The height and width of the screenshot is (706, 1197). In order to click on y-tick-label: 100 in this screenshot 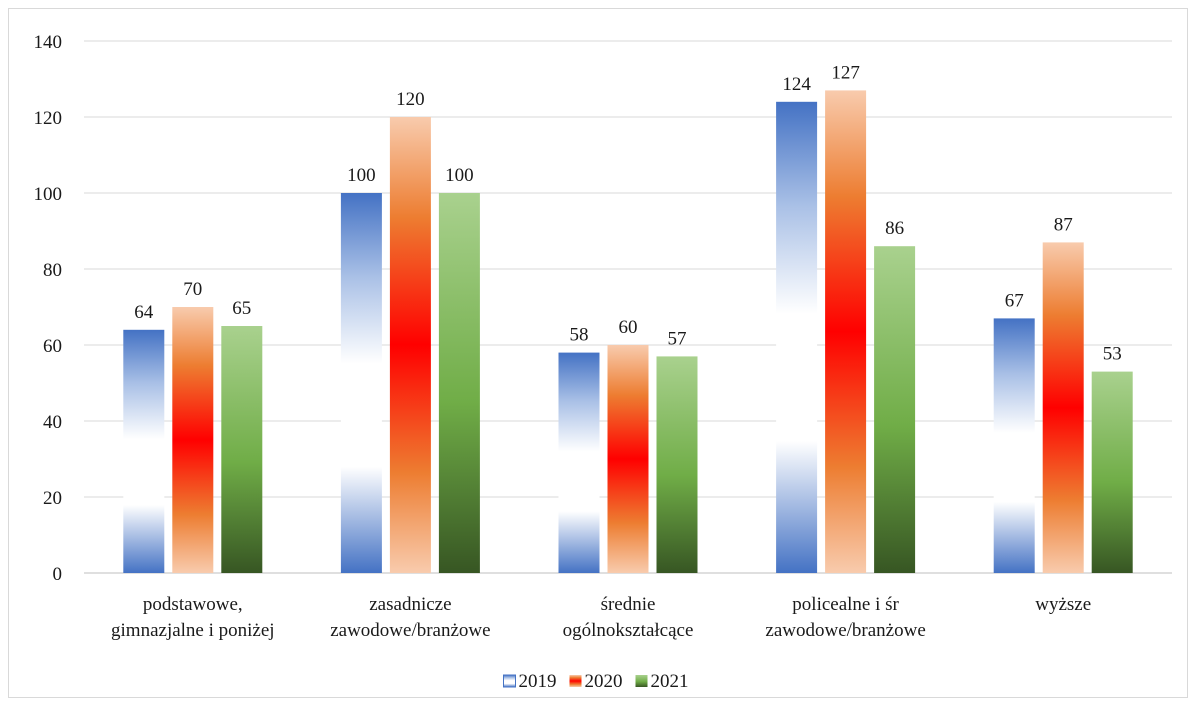, I will do `click(48, 194)`.